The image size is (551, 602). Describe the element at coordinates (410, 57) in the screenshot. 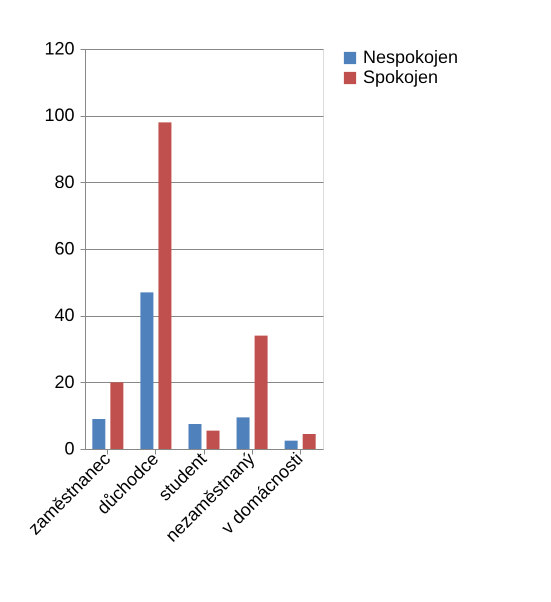

I see `legend-label: Nespokojen` at that location.